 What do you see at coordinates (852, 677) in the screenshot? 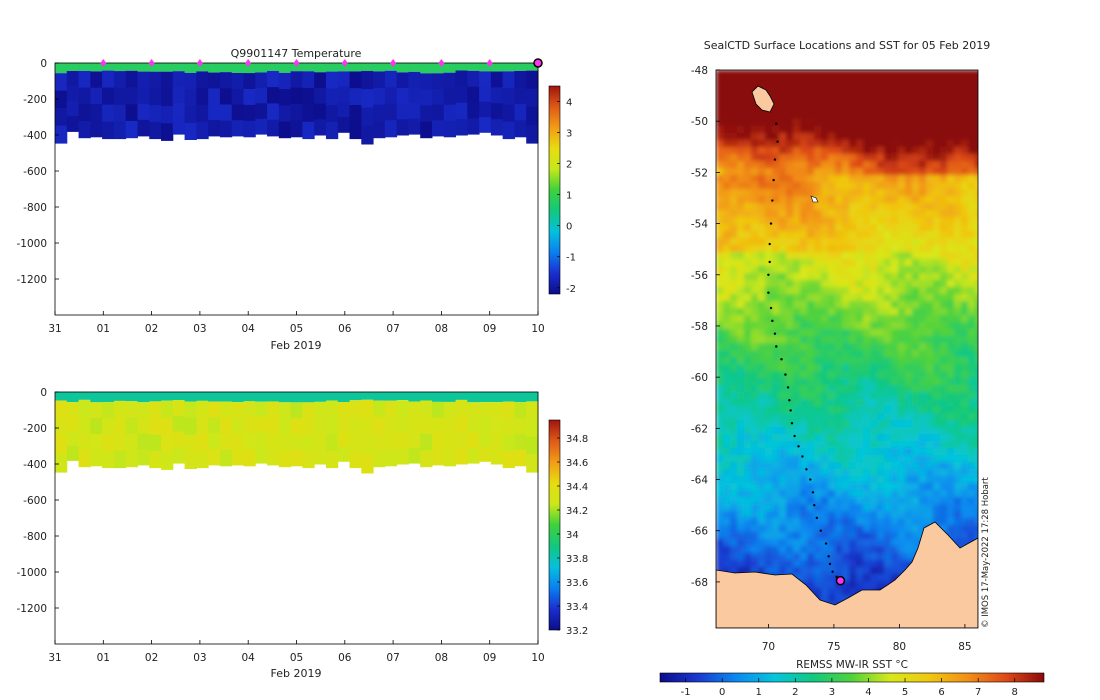
I see `sst-colorbar` at bounding box center [852, 677].